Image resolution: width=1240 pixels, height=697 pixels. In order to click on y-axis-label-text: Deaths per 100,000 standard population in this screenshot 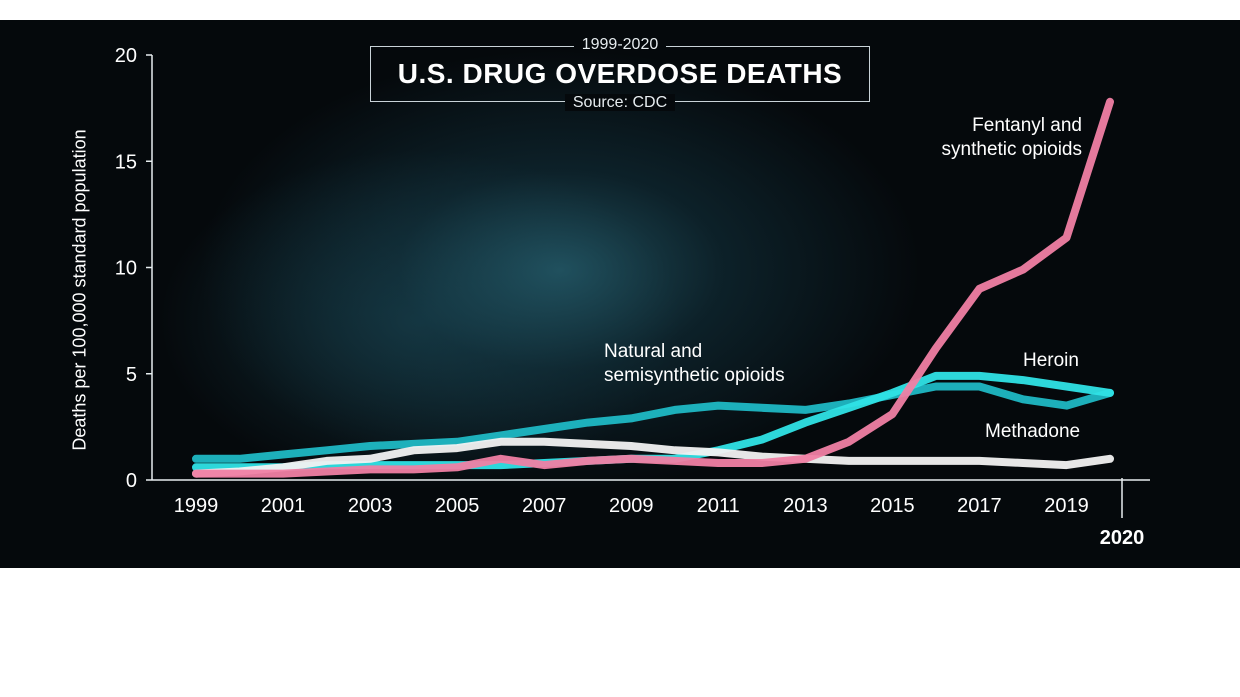, I will do `click(79, 290)`.